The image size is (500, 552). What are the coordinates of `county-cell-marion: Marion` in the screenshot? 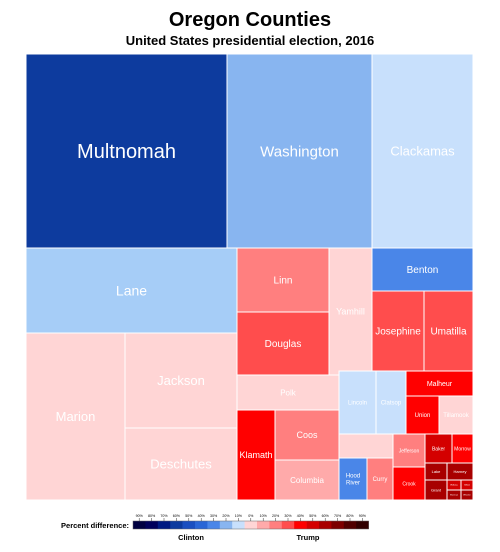 It's located at (75, 416).